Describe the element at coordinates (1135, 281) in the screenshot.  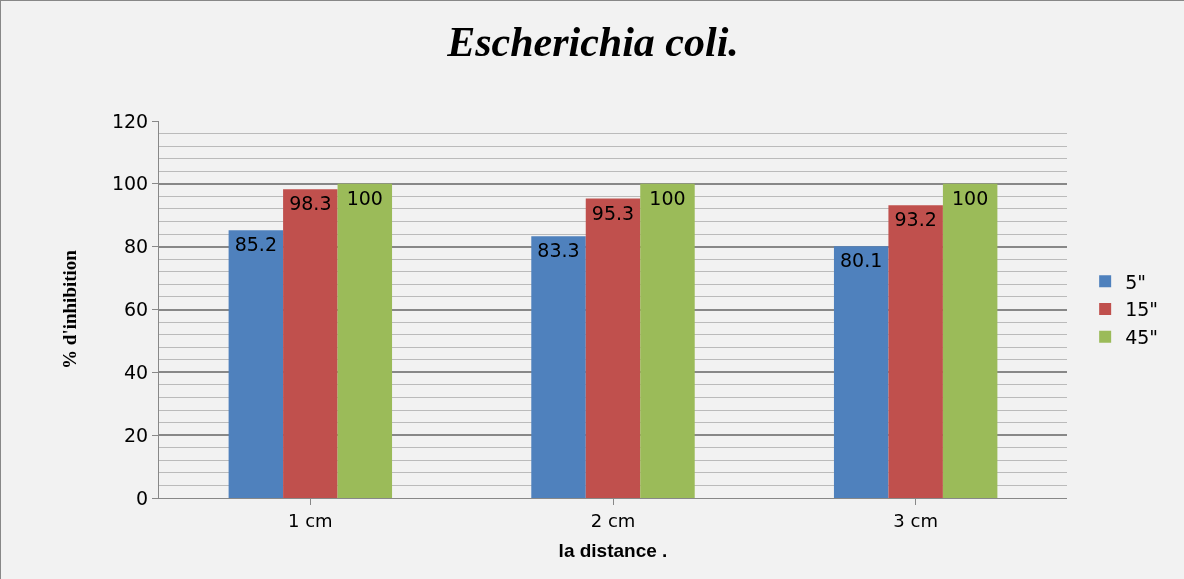
I see `legend-label: 5"` at that location.